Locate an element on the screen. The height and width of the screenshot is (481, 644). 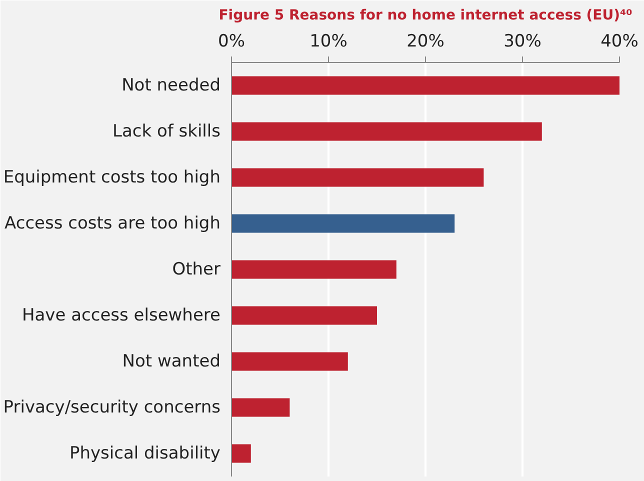
y-tick-label: Other is located at coordinates (196, 270).